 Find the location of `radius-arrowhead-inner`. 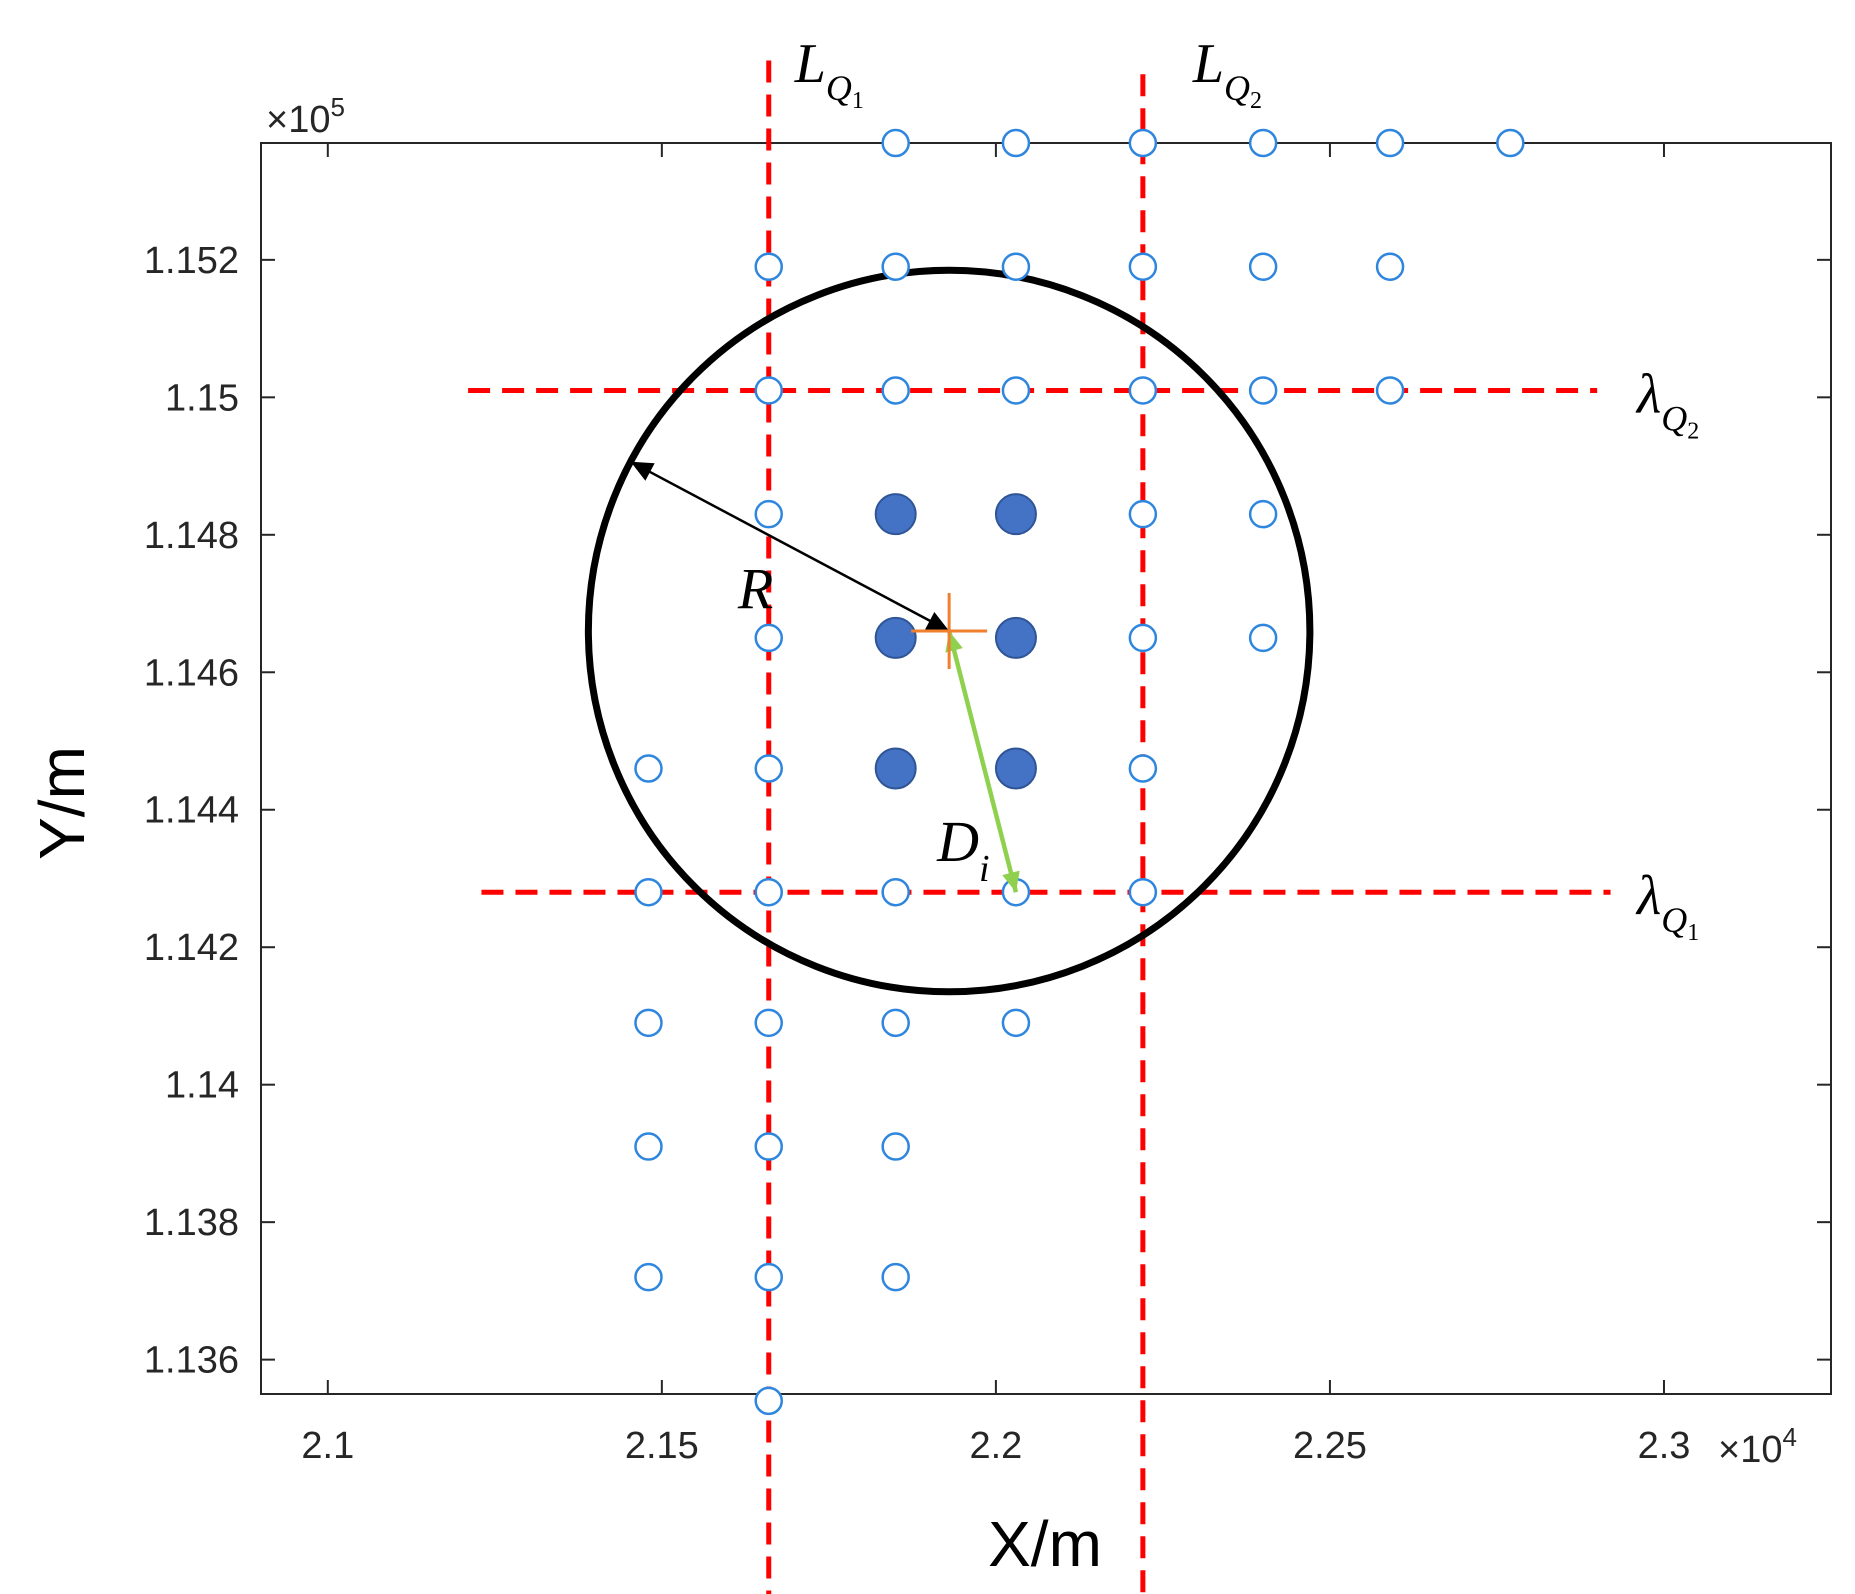

radius-arrowhead-inner is located at coordinates (937, 621).